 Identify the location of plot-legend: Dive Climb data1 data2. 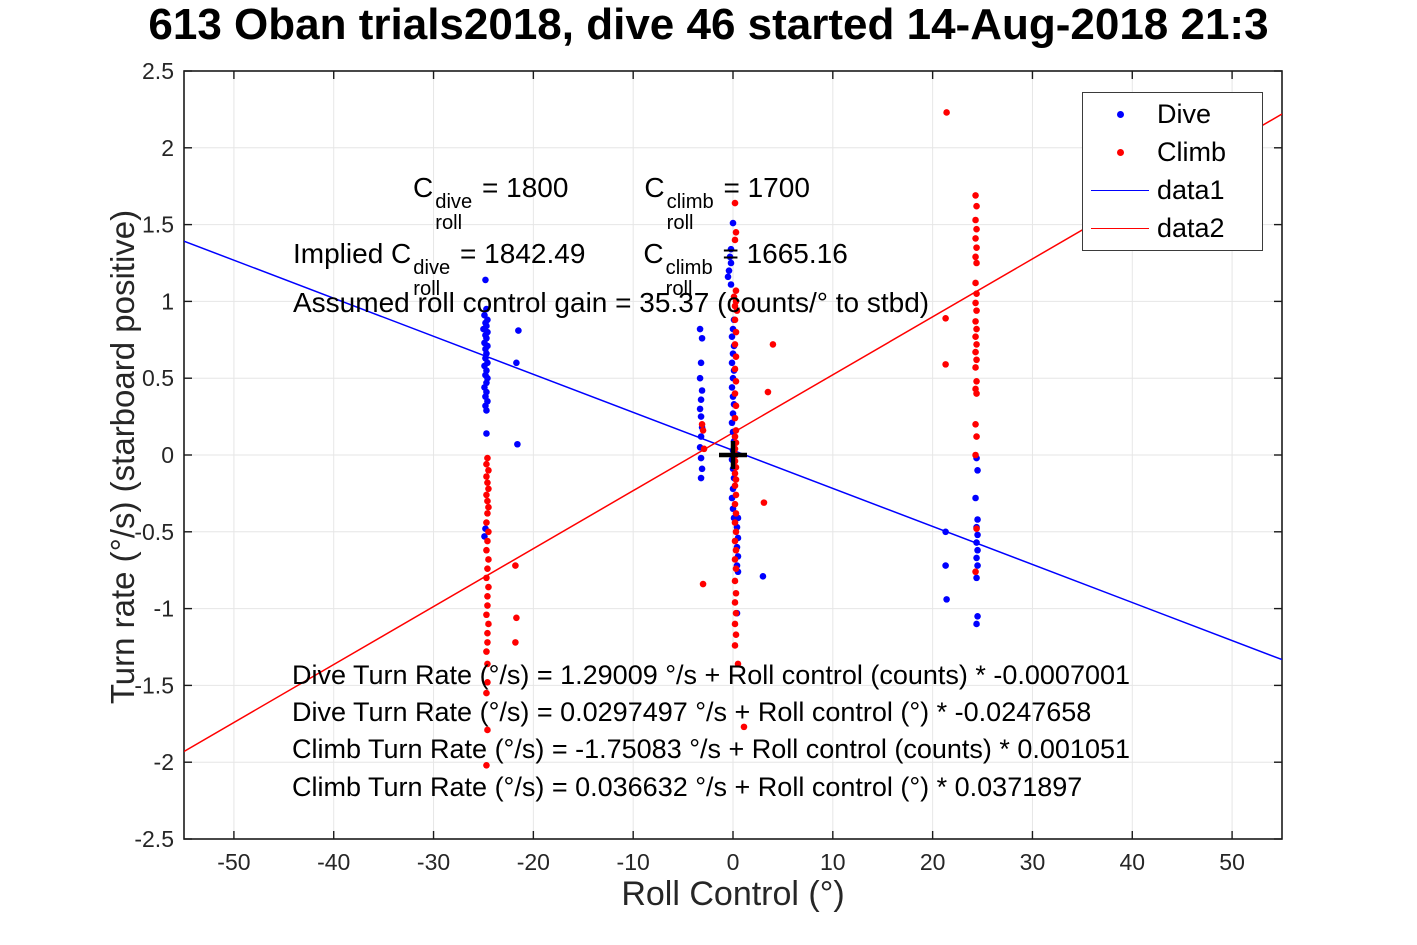
(1172, 171).